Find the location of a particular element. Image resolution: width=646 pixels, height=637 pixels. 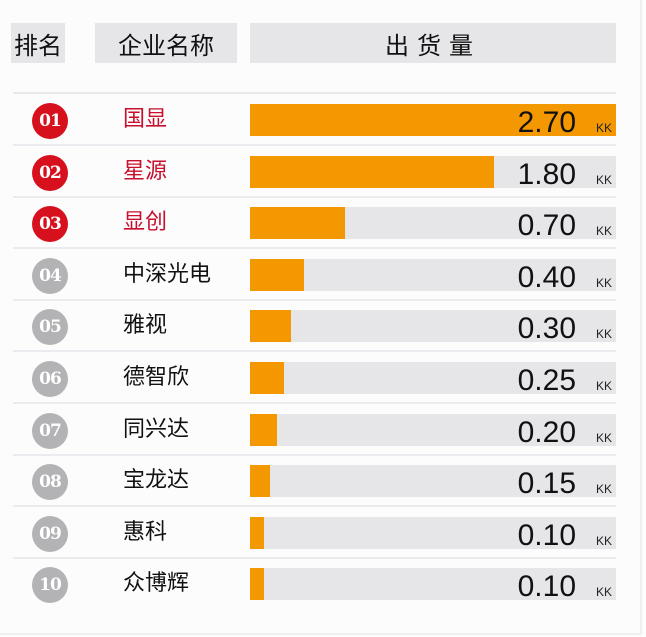

company-name: 宝龙达 is located at coordinates (156, 481).